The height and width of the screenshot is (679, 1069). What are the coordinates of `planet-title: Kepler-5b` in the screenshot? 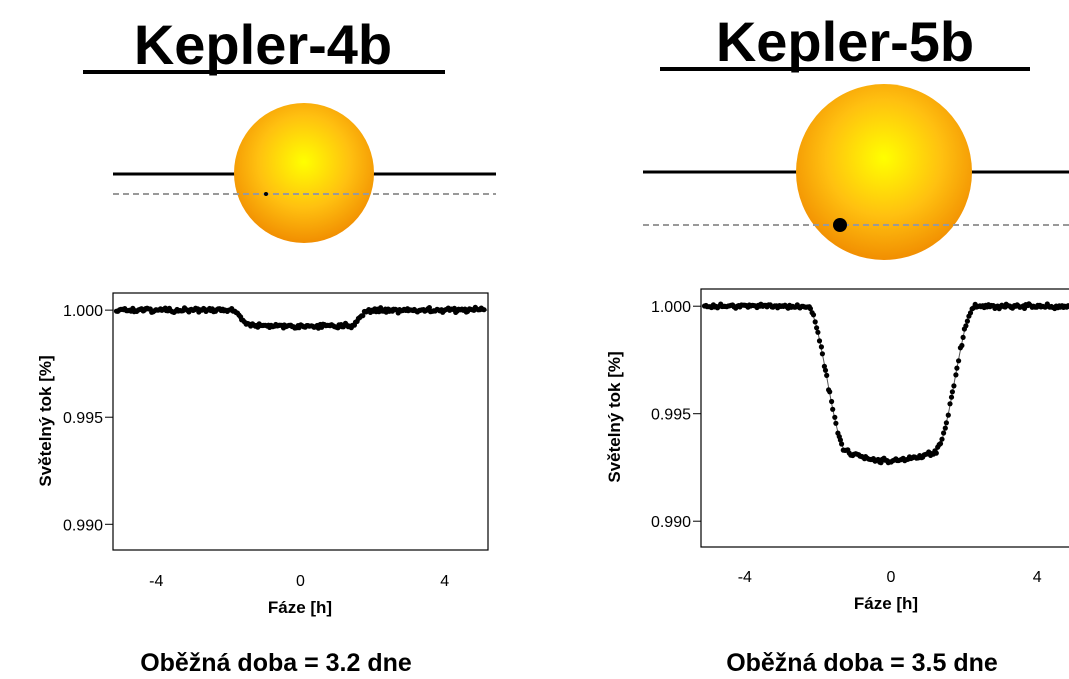 It's located at (845, 41).